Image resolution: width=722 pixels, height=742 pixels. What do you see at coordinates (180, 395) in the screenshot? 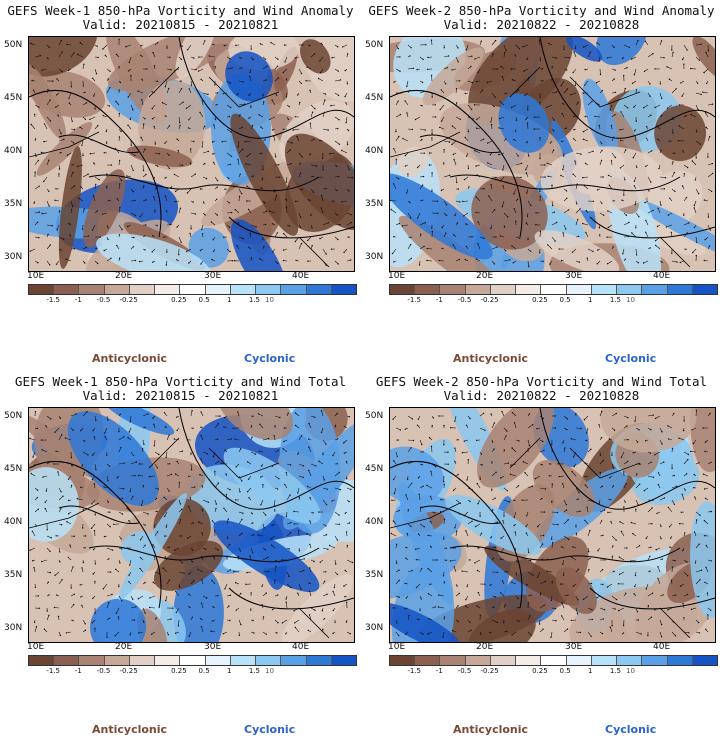
I see `panel-valid-dates: Valid: 20210815 - 20210821` at bounding box center [180, 395].